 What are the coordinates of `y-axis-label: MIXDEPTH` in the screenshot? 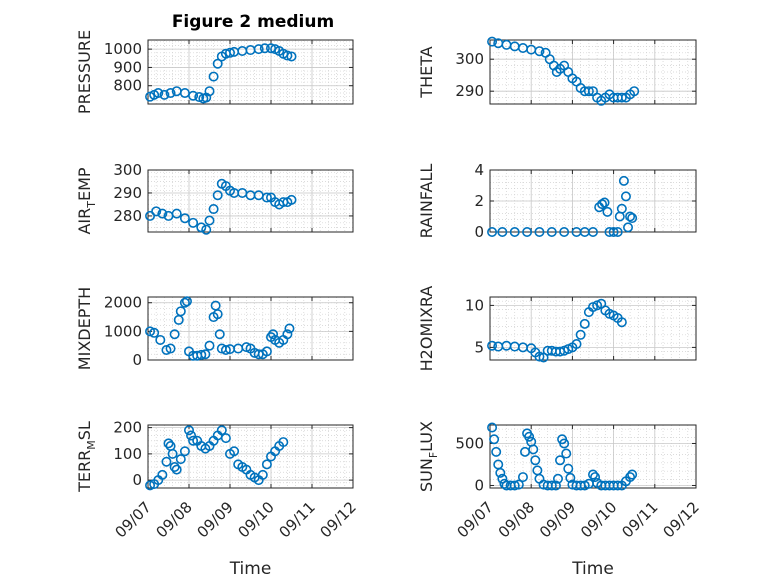 It's located at (84, 328).